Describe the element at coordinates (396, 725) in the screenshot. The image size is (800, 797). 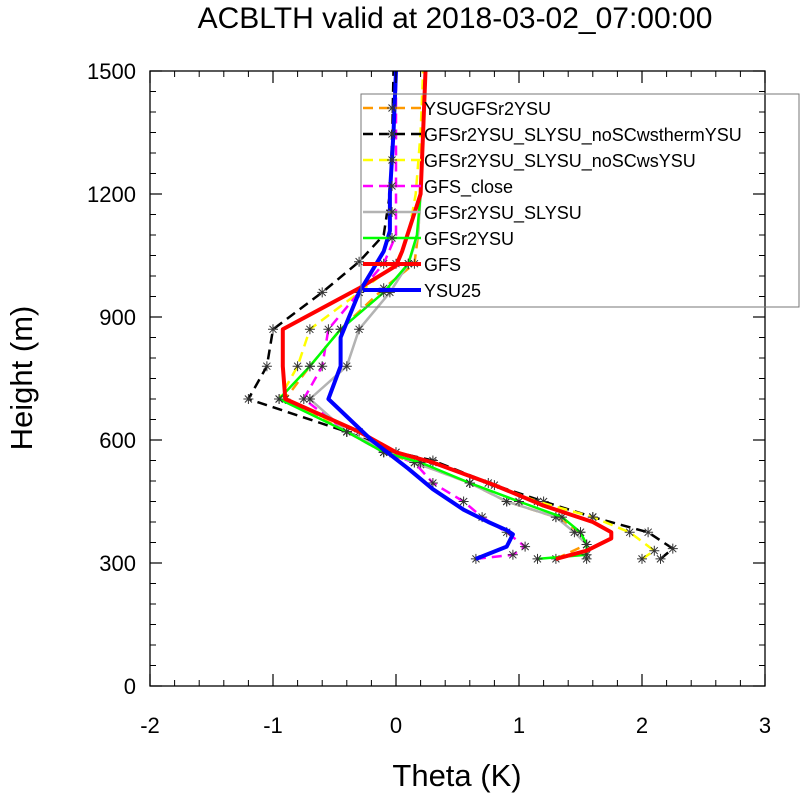
I see `x-tick-label: 0` at that location.